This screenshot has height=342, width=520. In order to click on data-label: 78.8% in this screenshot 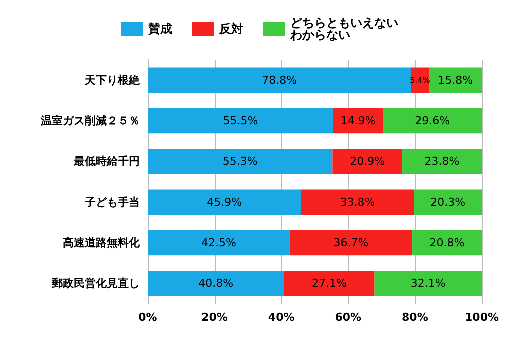, I will do `click(280, 80)`.